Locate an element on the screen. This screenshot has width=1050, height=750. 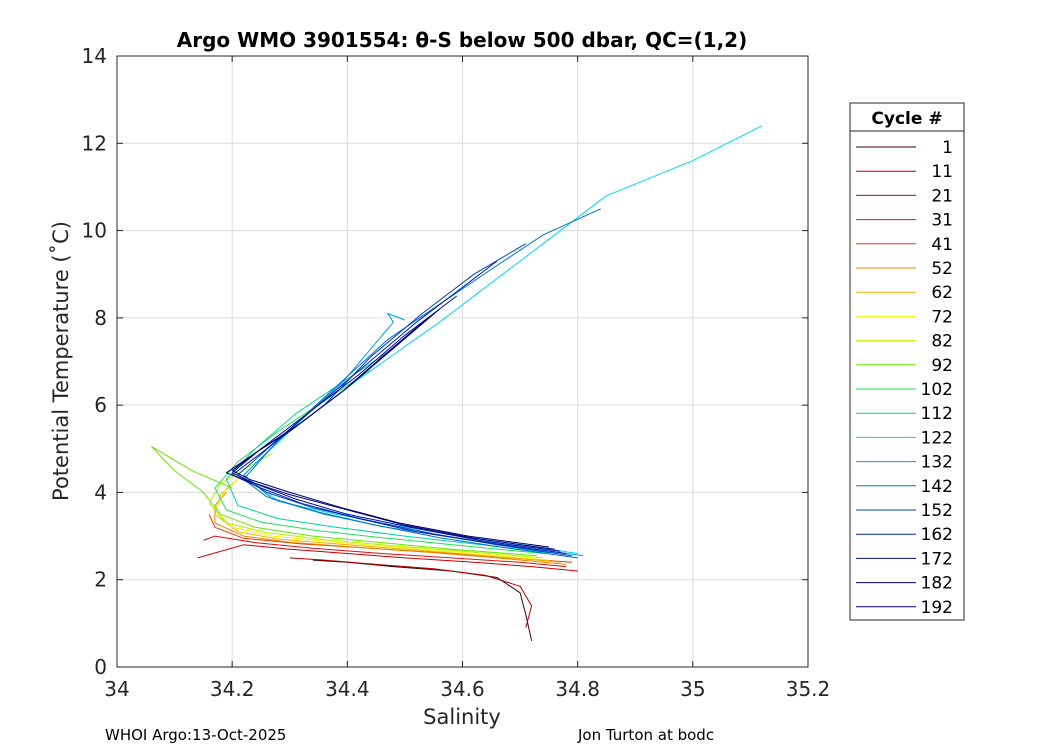
legend-label-cycle-1: 1 is located at coordinates (947, 148).